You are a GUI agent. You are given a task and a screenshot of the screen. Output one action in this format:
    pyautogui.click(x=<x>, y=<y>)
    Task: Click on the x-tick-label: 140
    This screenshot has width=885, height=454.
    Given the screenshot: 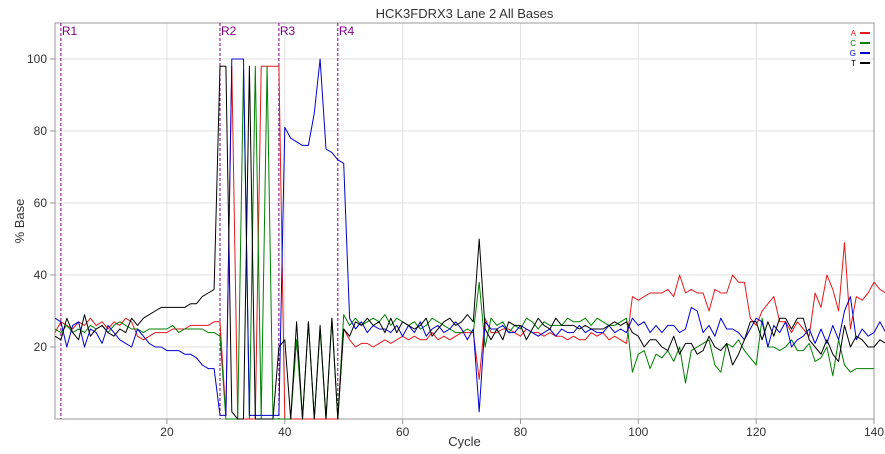 What is the action you would take?
    pyautogui.click(x=874, y=432)
    